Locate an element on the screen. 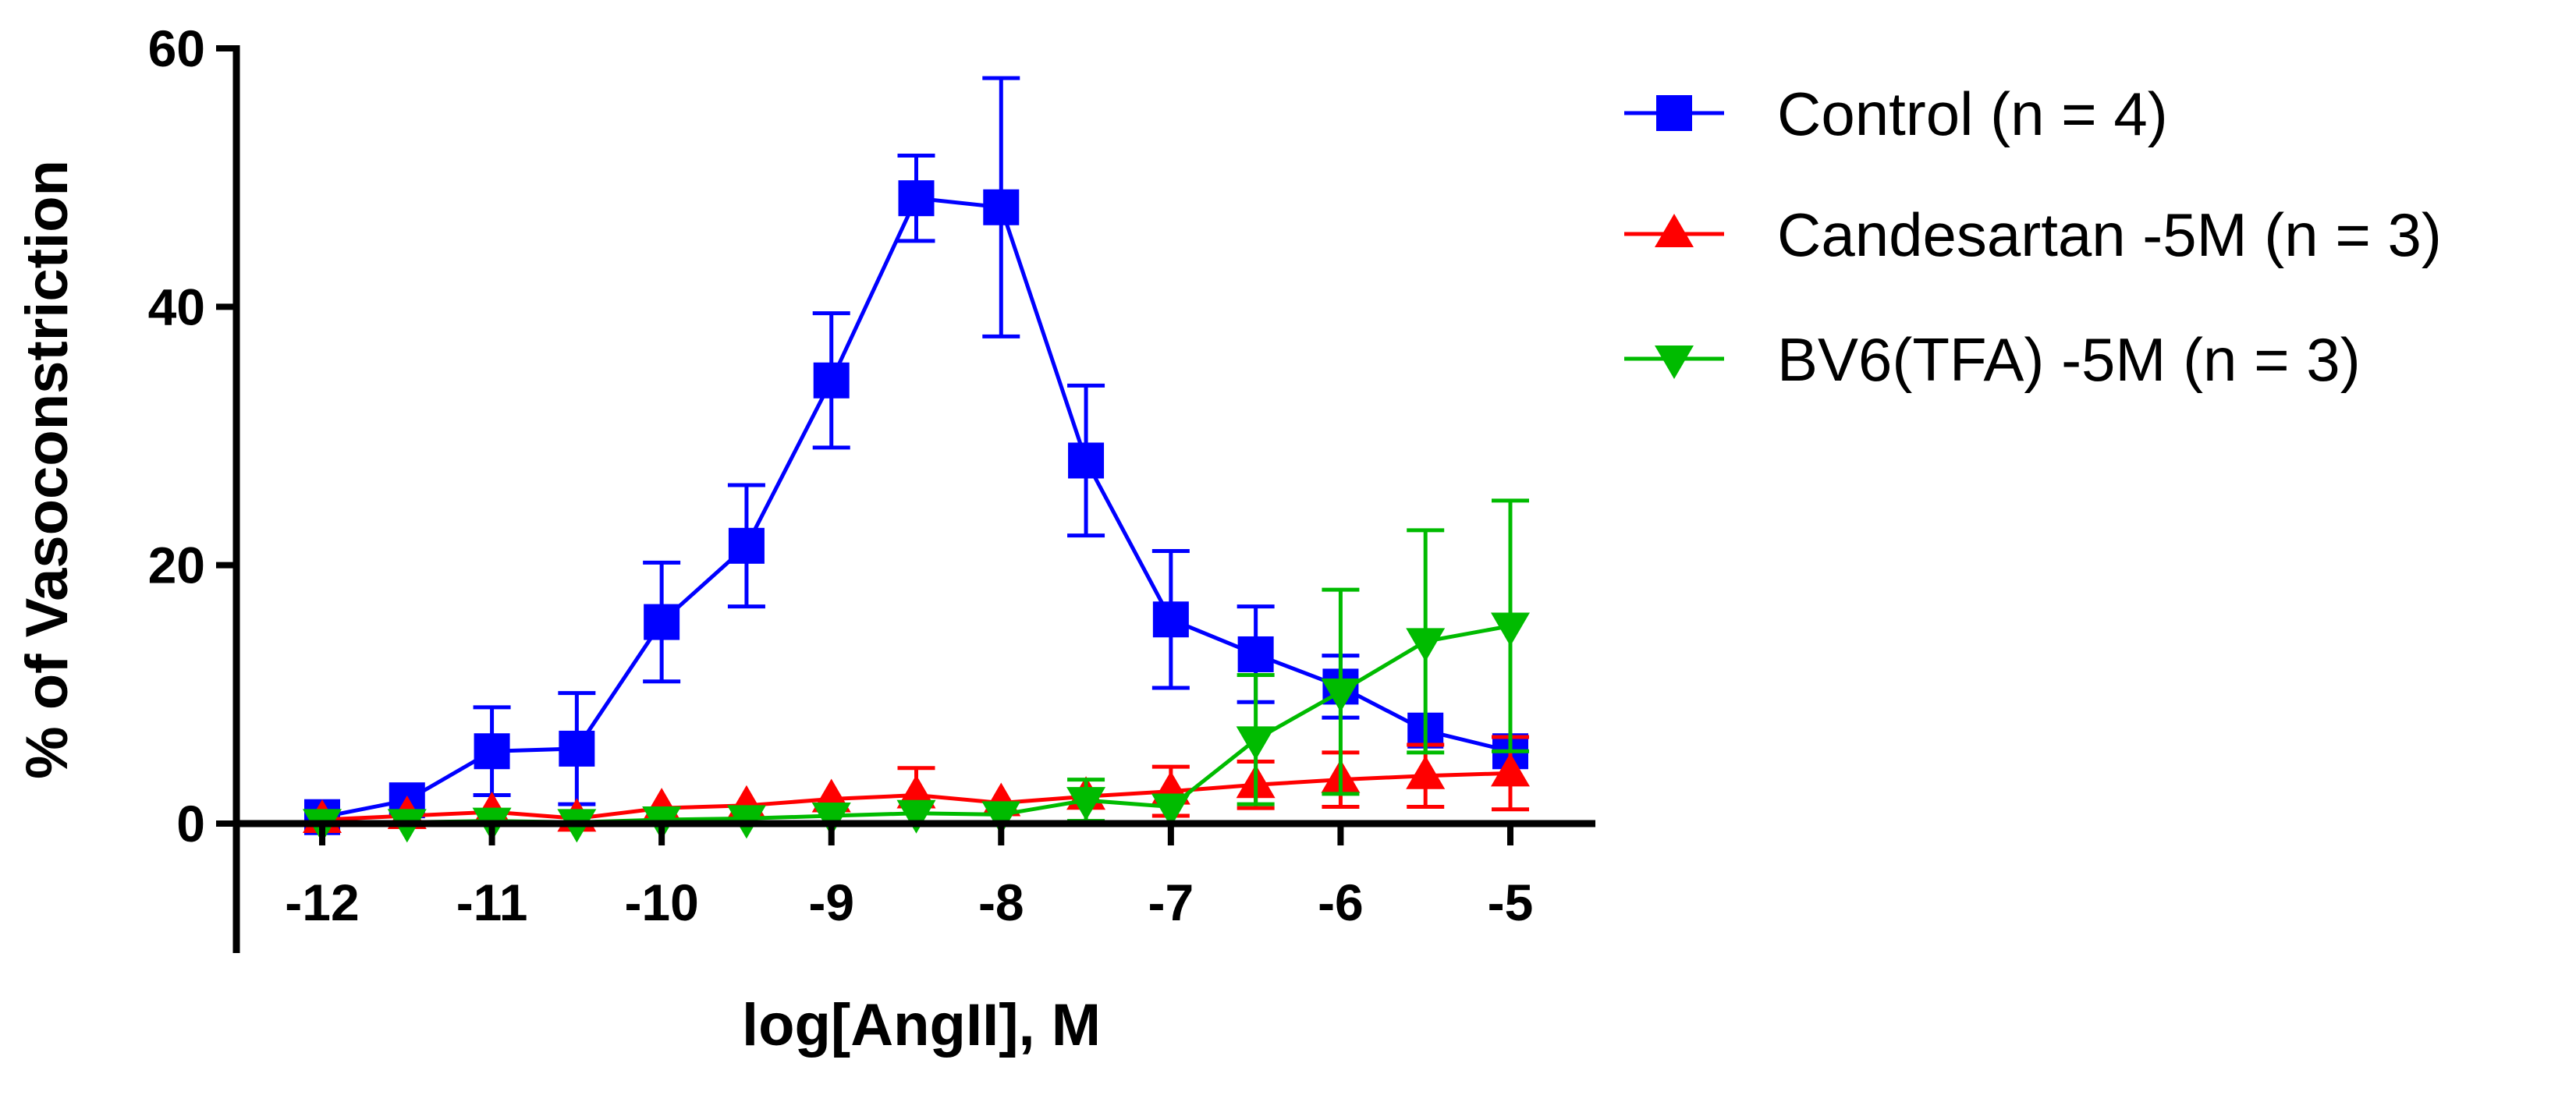  legend-item-1: Control (n = 4) is located at coordinates (1896, 114).